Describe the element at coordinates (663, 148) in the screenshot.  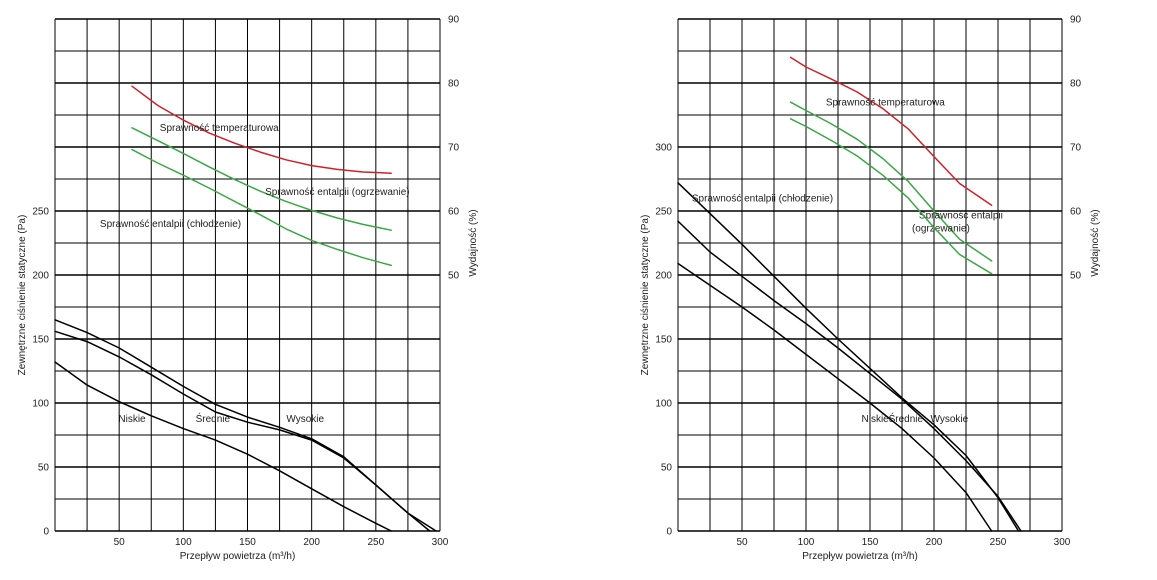
I see `y-tick-label: 300` at that location.